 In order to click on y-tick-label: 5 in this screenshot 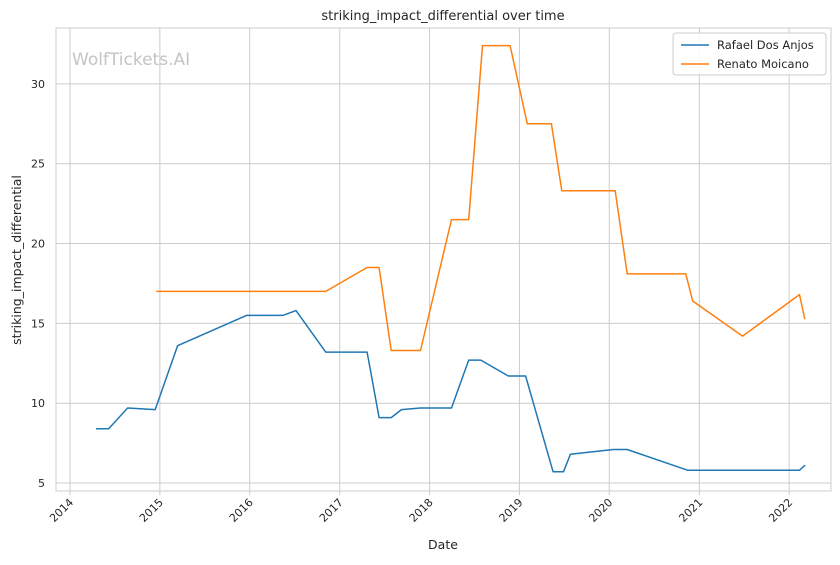, I will do `click(41, 483)`.